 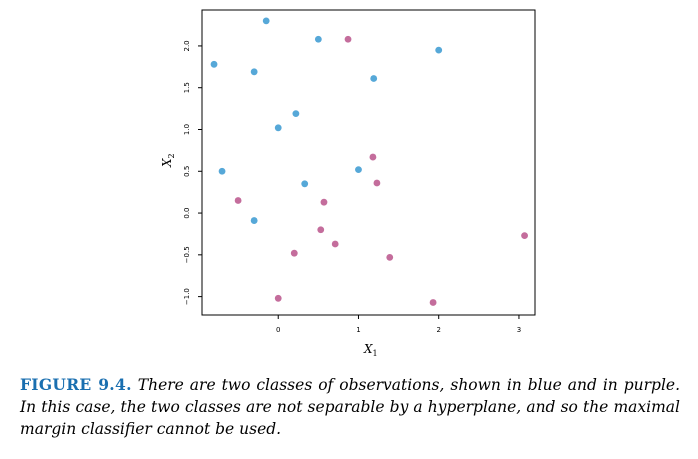 I want to click on y-tick-label: 2.0, so click(x=187, y=45).